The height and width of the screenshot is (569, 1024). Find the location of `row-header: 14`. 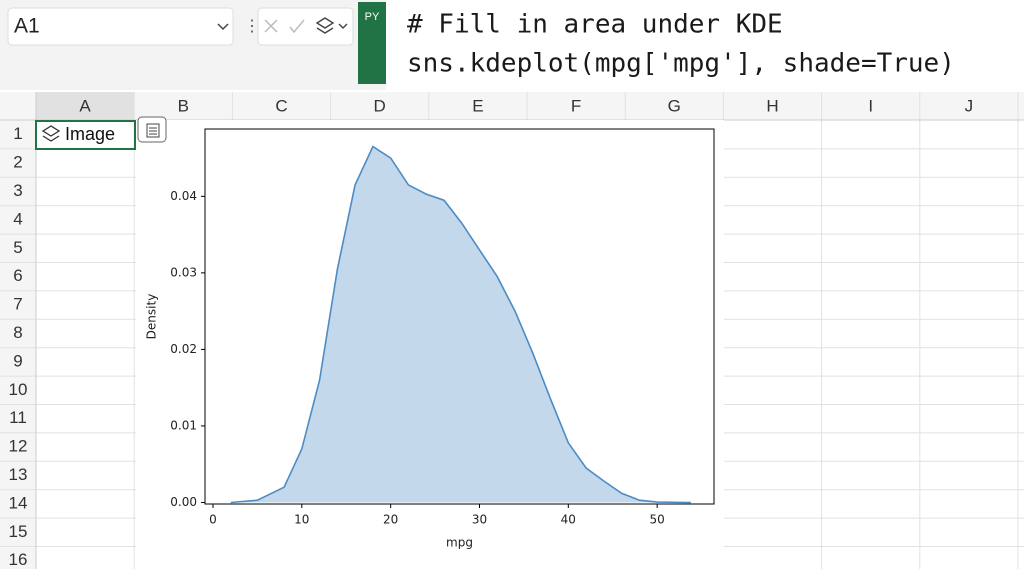

row-header: 14 is located at coordinates (18, 502).